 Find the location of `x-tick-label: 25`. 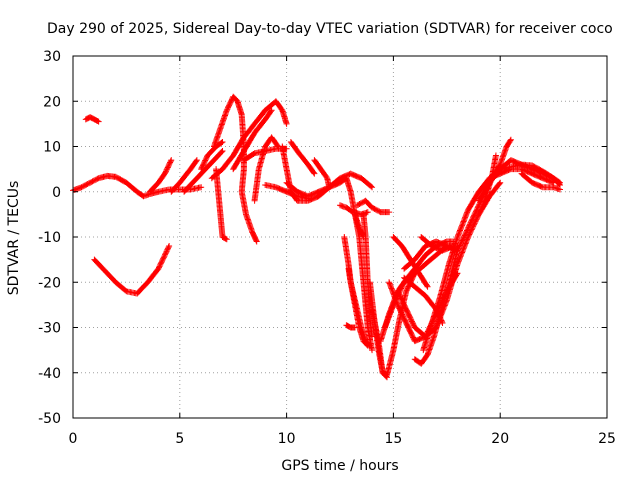

x-tick-label: 25 is located at coordinates (607, 439).